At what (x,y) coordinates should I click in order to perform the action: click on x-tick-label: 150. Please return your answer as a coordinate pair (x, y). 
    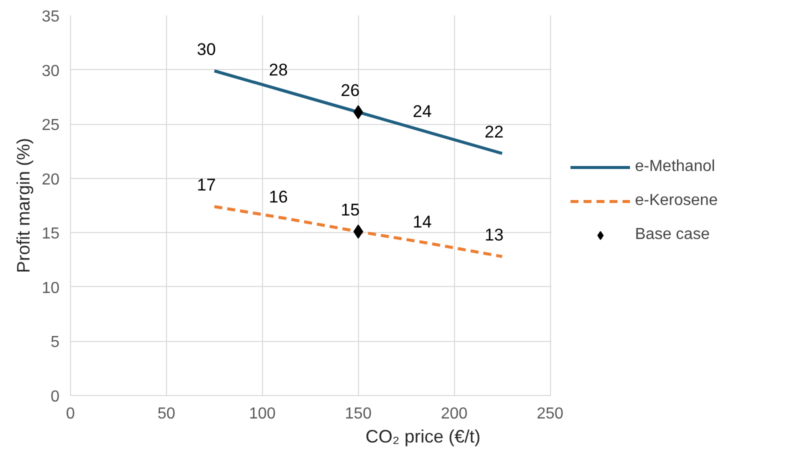
    Looking at the image, I should click on (358, 414).